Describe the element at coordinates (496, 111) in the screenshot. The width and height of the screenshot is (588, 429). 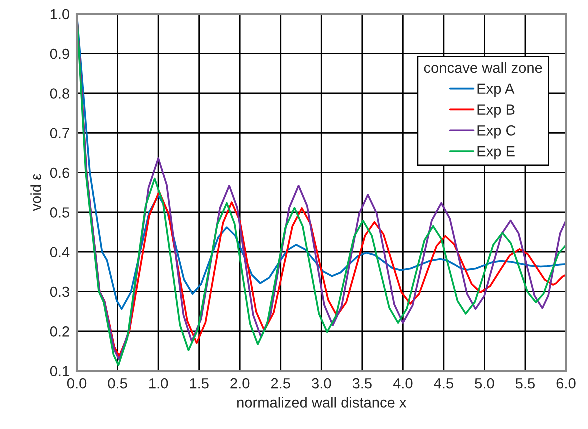
I see `legend-label: Exp B` at that location.